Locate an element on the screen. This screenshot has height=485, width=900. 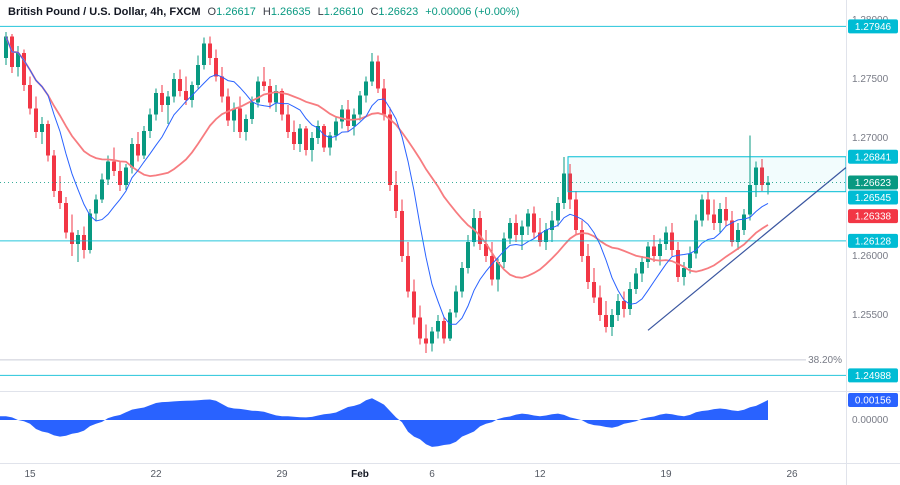
open-label: O is located at coordinates (212, 12).